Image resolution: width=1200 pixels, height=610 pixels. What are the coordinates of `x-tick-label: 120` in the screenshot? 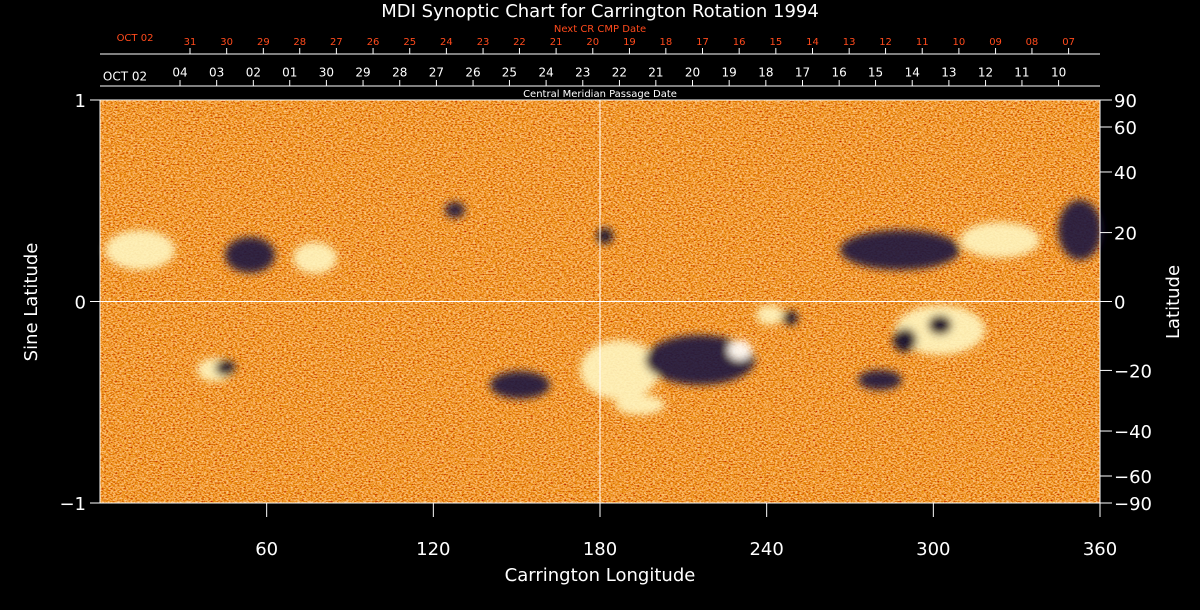 It's located at (433, 549).